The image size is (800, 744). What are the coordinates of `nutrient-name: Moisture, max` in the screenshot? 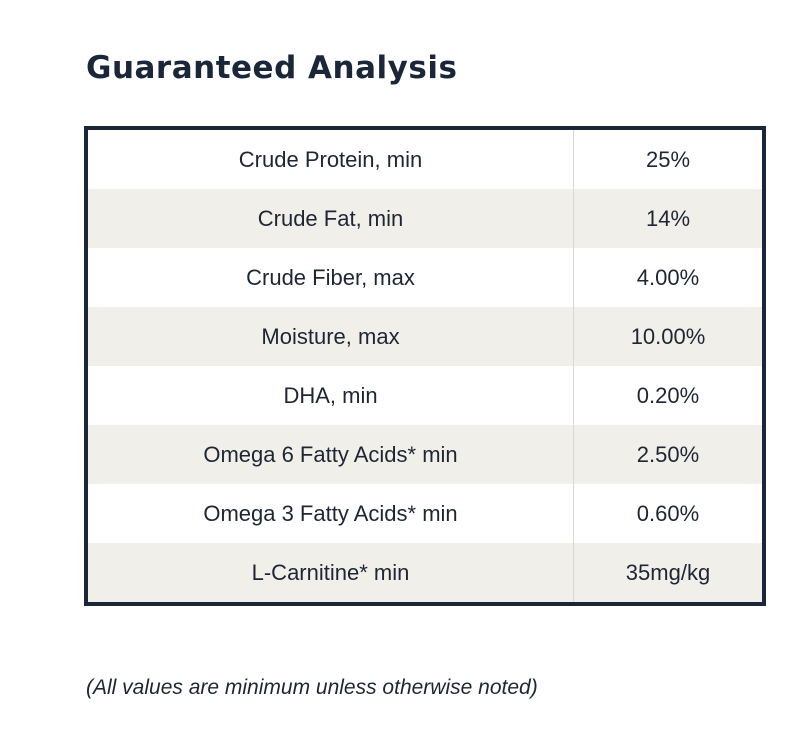 It's located at (331, 336).